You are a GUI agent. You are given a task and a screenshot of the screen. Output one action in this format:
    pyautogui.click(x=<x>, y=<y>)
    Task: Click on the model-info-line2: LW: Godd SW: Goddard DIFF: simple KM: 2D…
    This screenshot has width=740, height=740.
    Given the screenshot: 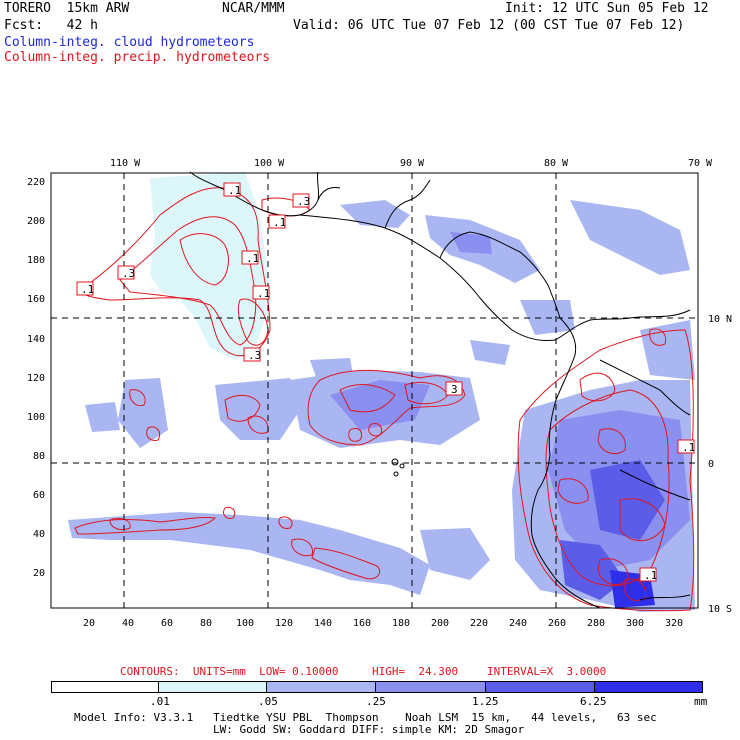 What is the action you would take?
    pyautogui.click(x=369, y=729)
    